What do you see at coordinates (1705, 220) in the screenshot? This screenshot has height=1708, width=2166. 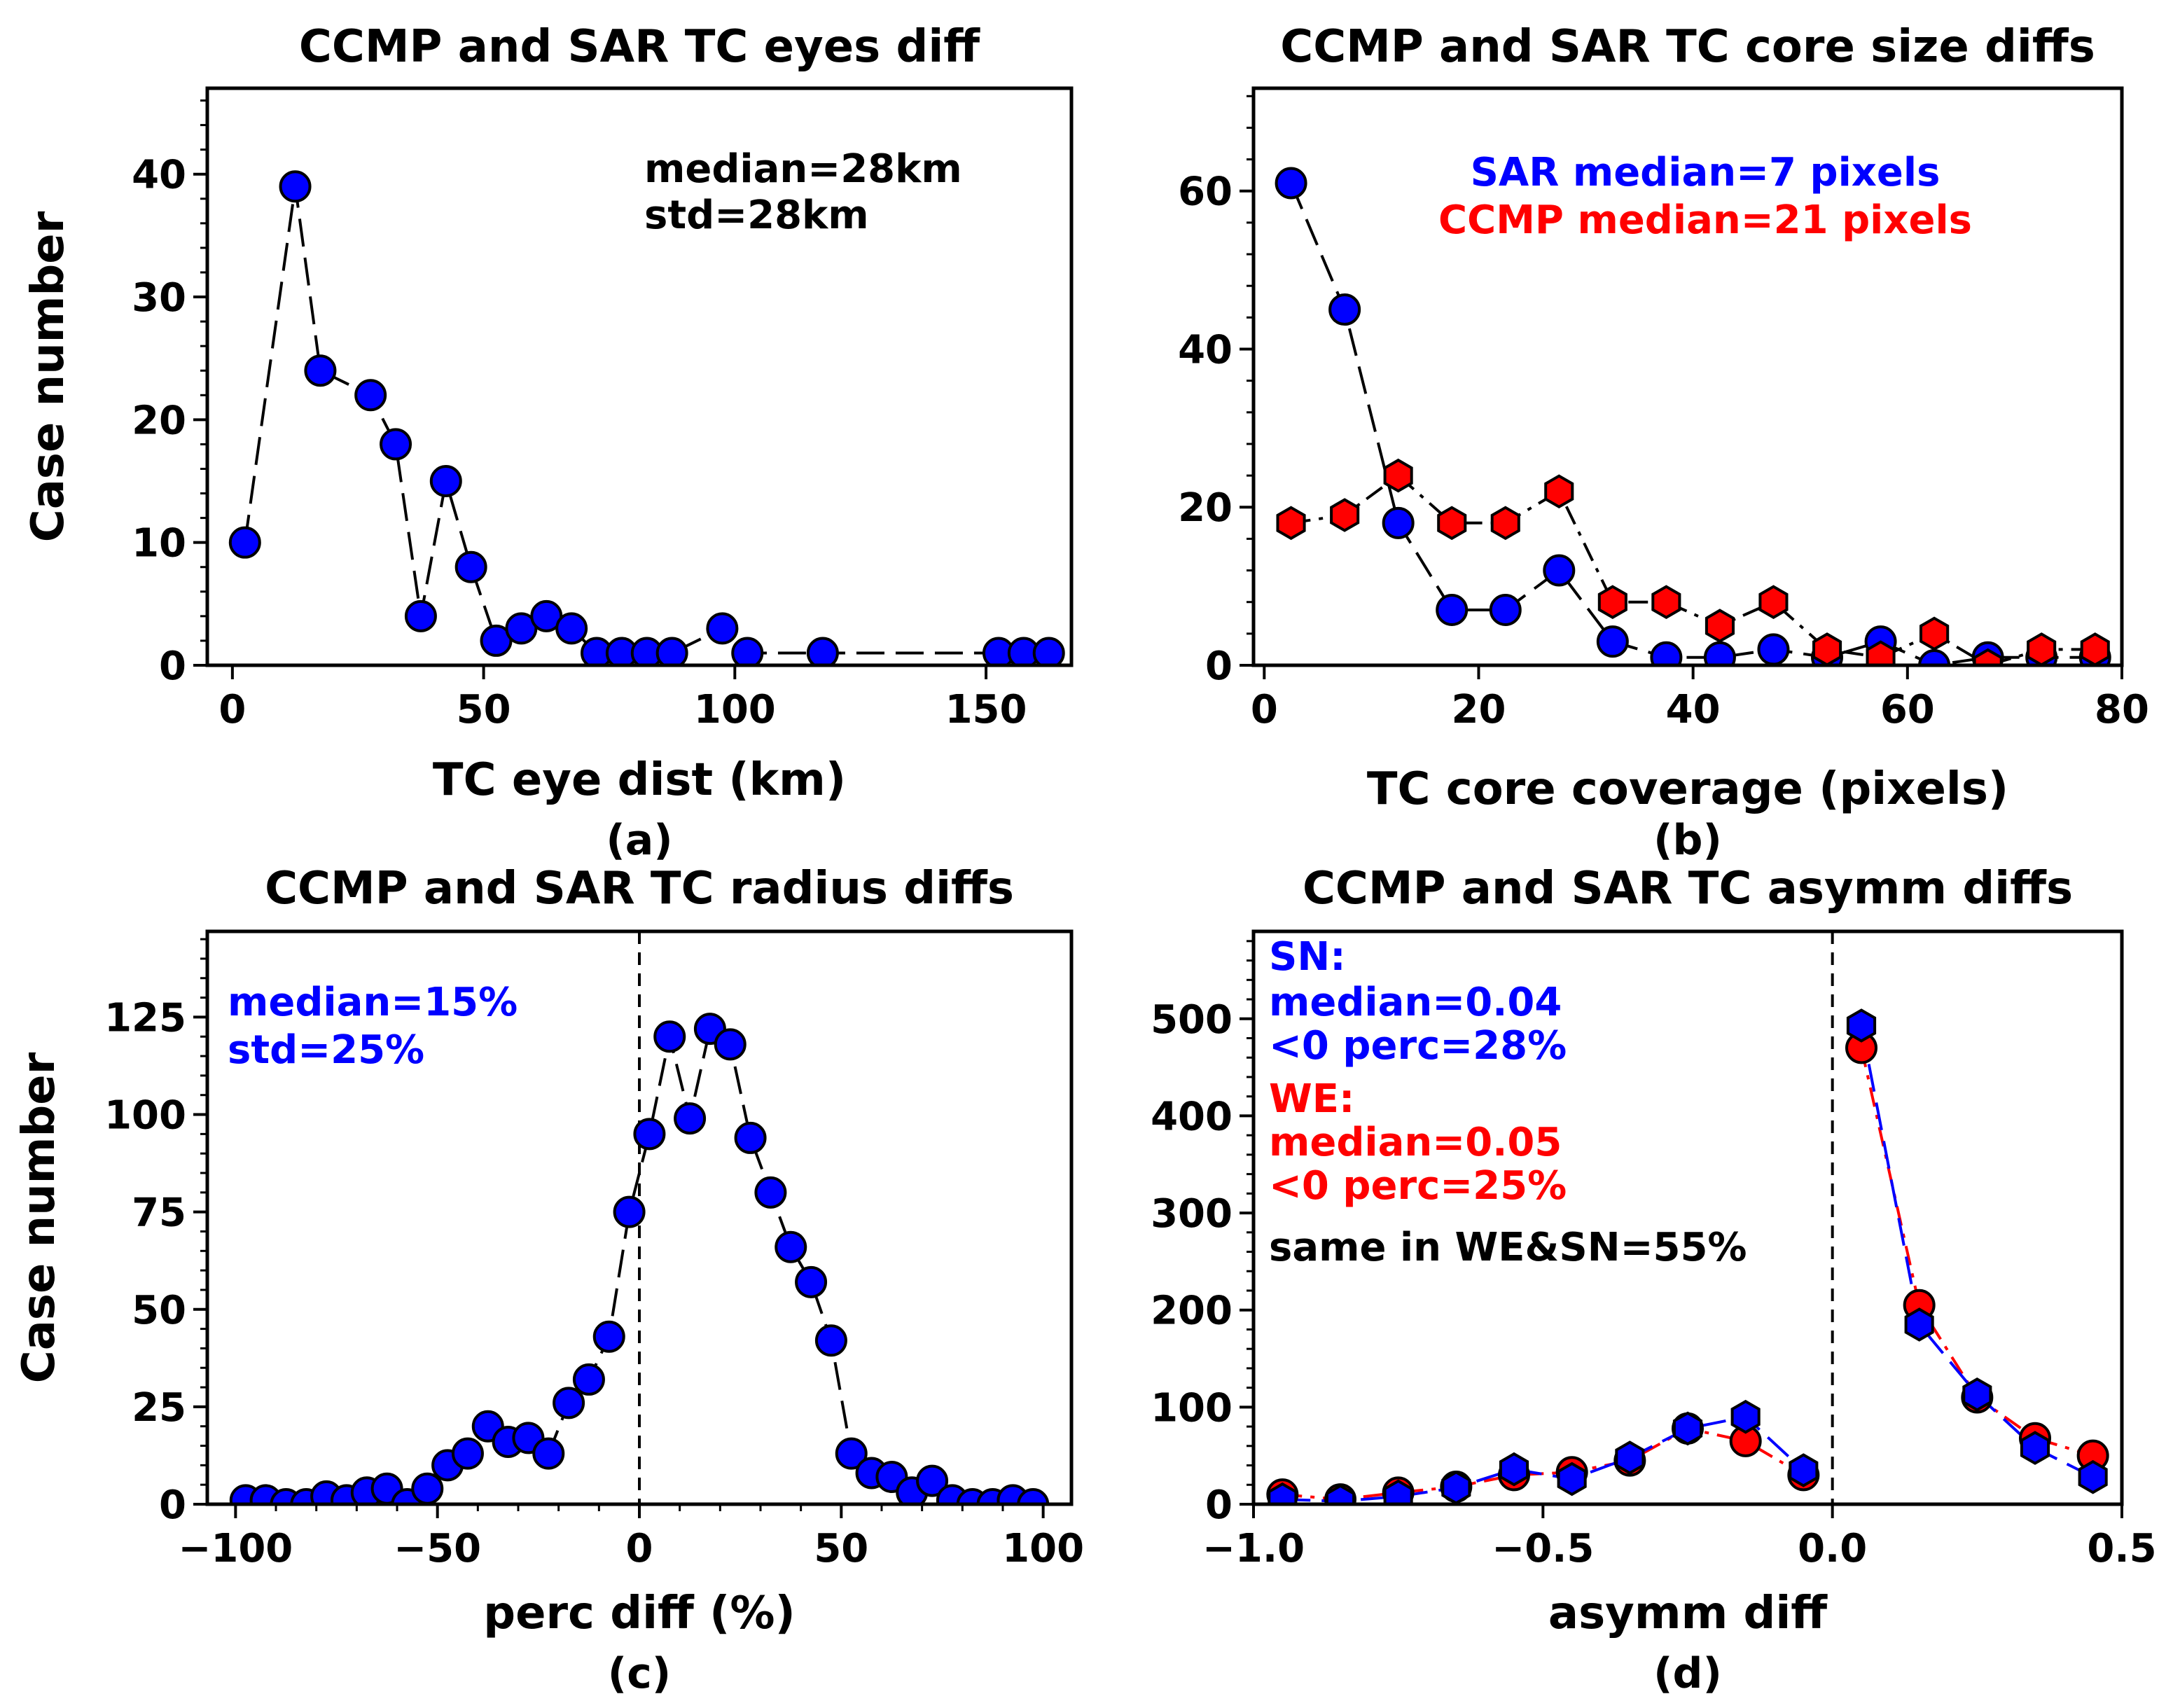 I see `annotation-text: CCMP median=21 pixels` at bounding box center [1705, 220].